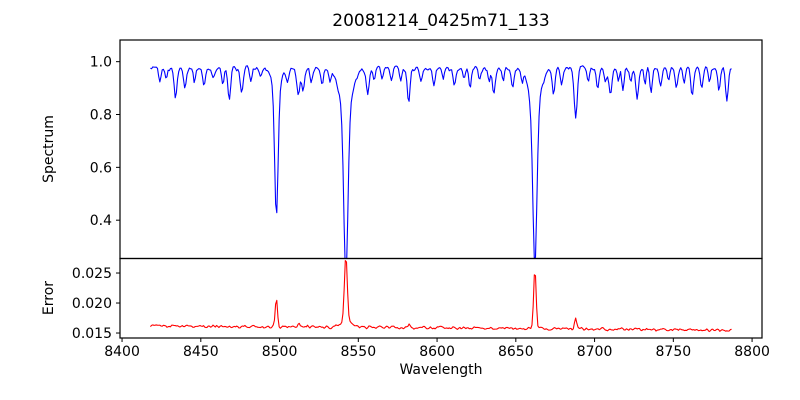 The image size is (800, 400). Describe the element at coordinates (49, 298) in the screenshot. I see `y-axis-label-error: Error` at that location.